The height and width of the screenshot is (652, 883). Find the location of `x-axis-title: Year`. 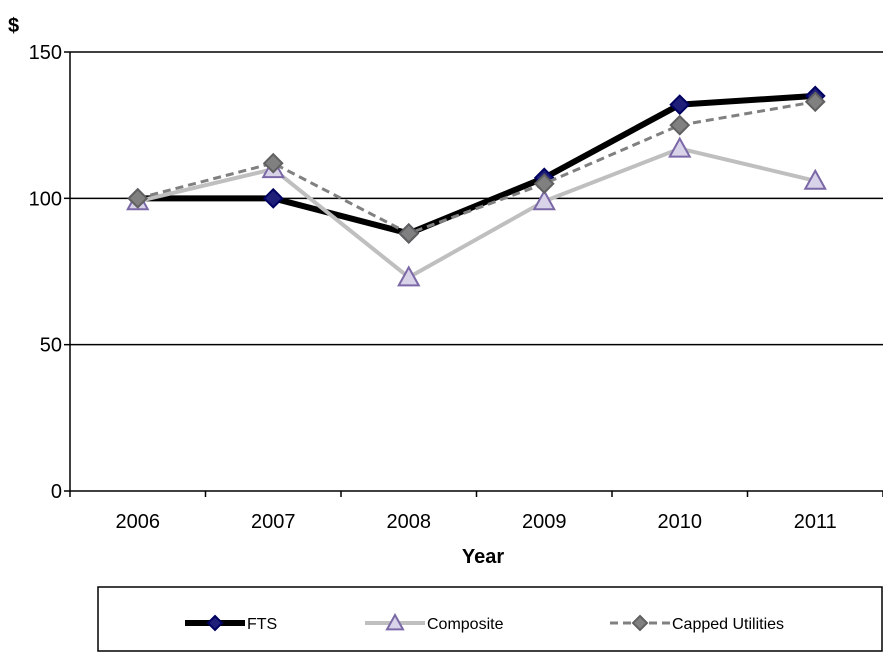

x-axis-title: Year is located at coordinates (483, 557).